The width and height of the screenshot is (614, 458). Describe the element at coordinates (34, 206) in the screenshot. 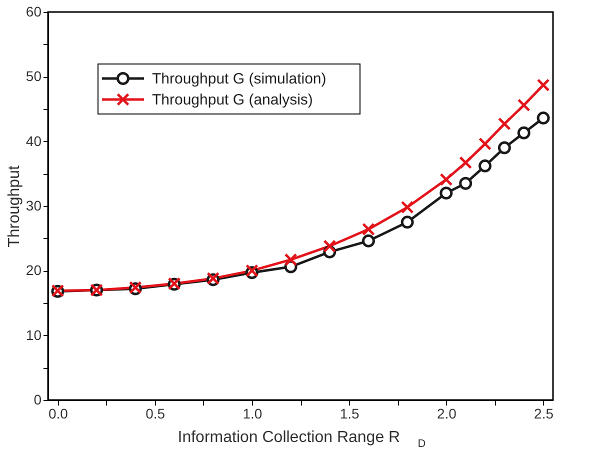

I see `y-tick-label: 30` at that location.